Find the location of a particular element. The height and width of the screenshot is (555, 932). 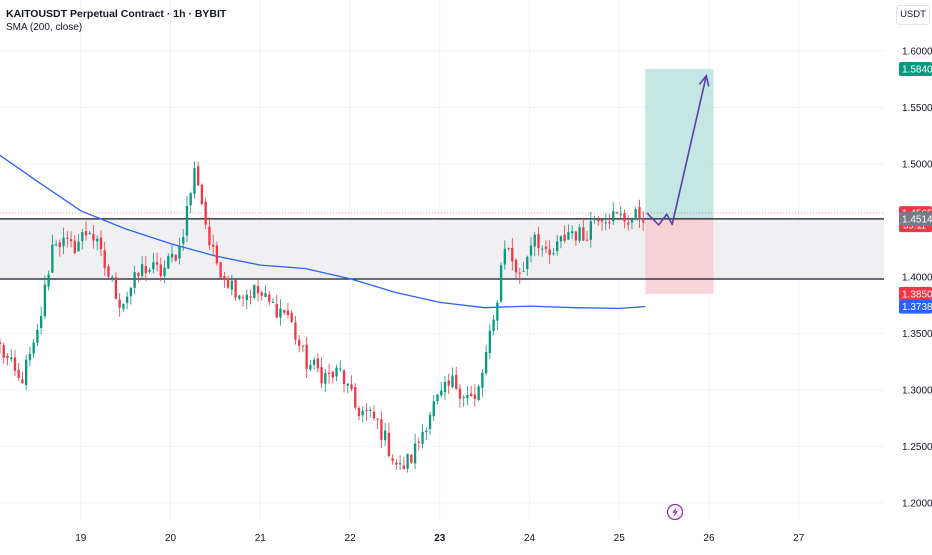

target-price-tag: 1.5840 is located at coordinates (915, 68).